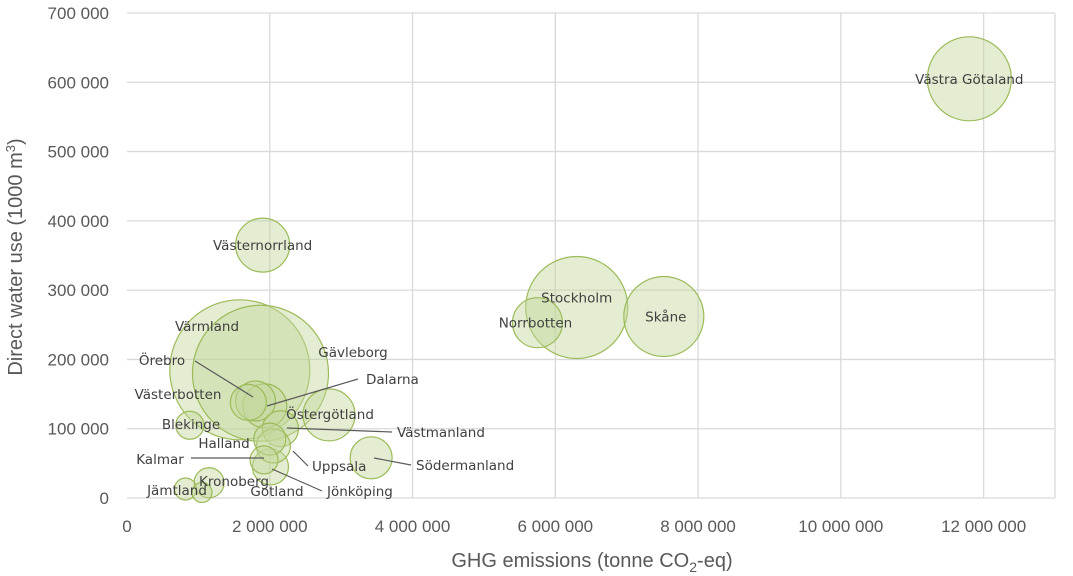 The image size is (1073, 576). I want to click on data-label-halland: Halland, so click(223, 444).